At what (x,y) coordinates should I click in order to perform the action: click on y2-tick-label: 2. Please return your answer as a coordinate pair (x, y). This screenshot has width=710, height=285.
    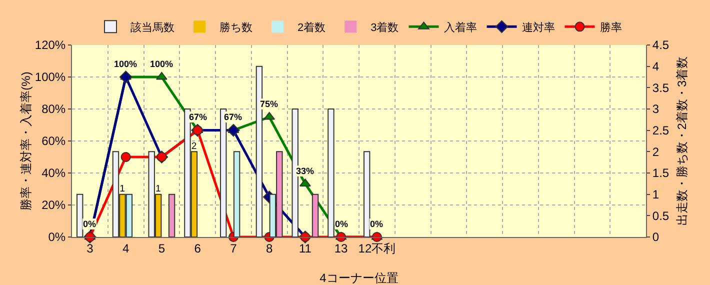
    Looking at the image, I should click on (656, 151).